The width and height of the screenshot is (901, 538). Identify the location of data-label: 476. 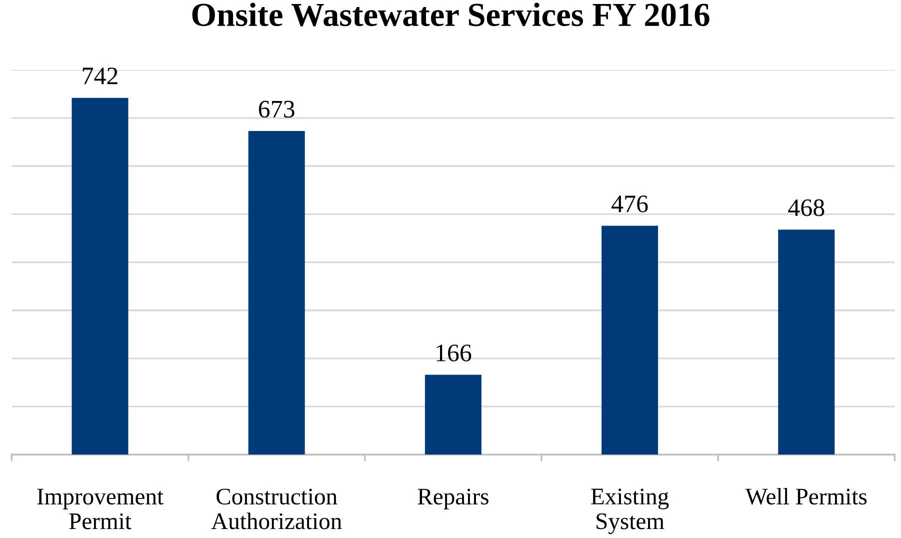
(630, 204).